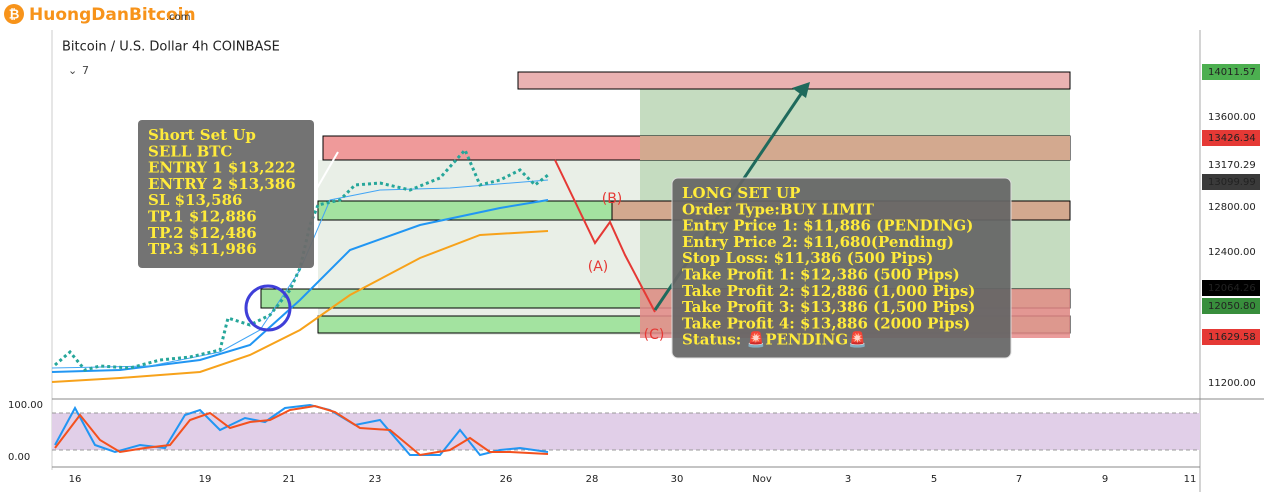 The width and height of the screenshot is (1264, 492). Describe the element at coordinates (1232, 252) in the screenshot. I see `price-label: 12400.00` at that location.